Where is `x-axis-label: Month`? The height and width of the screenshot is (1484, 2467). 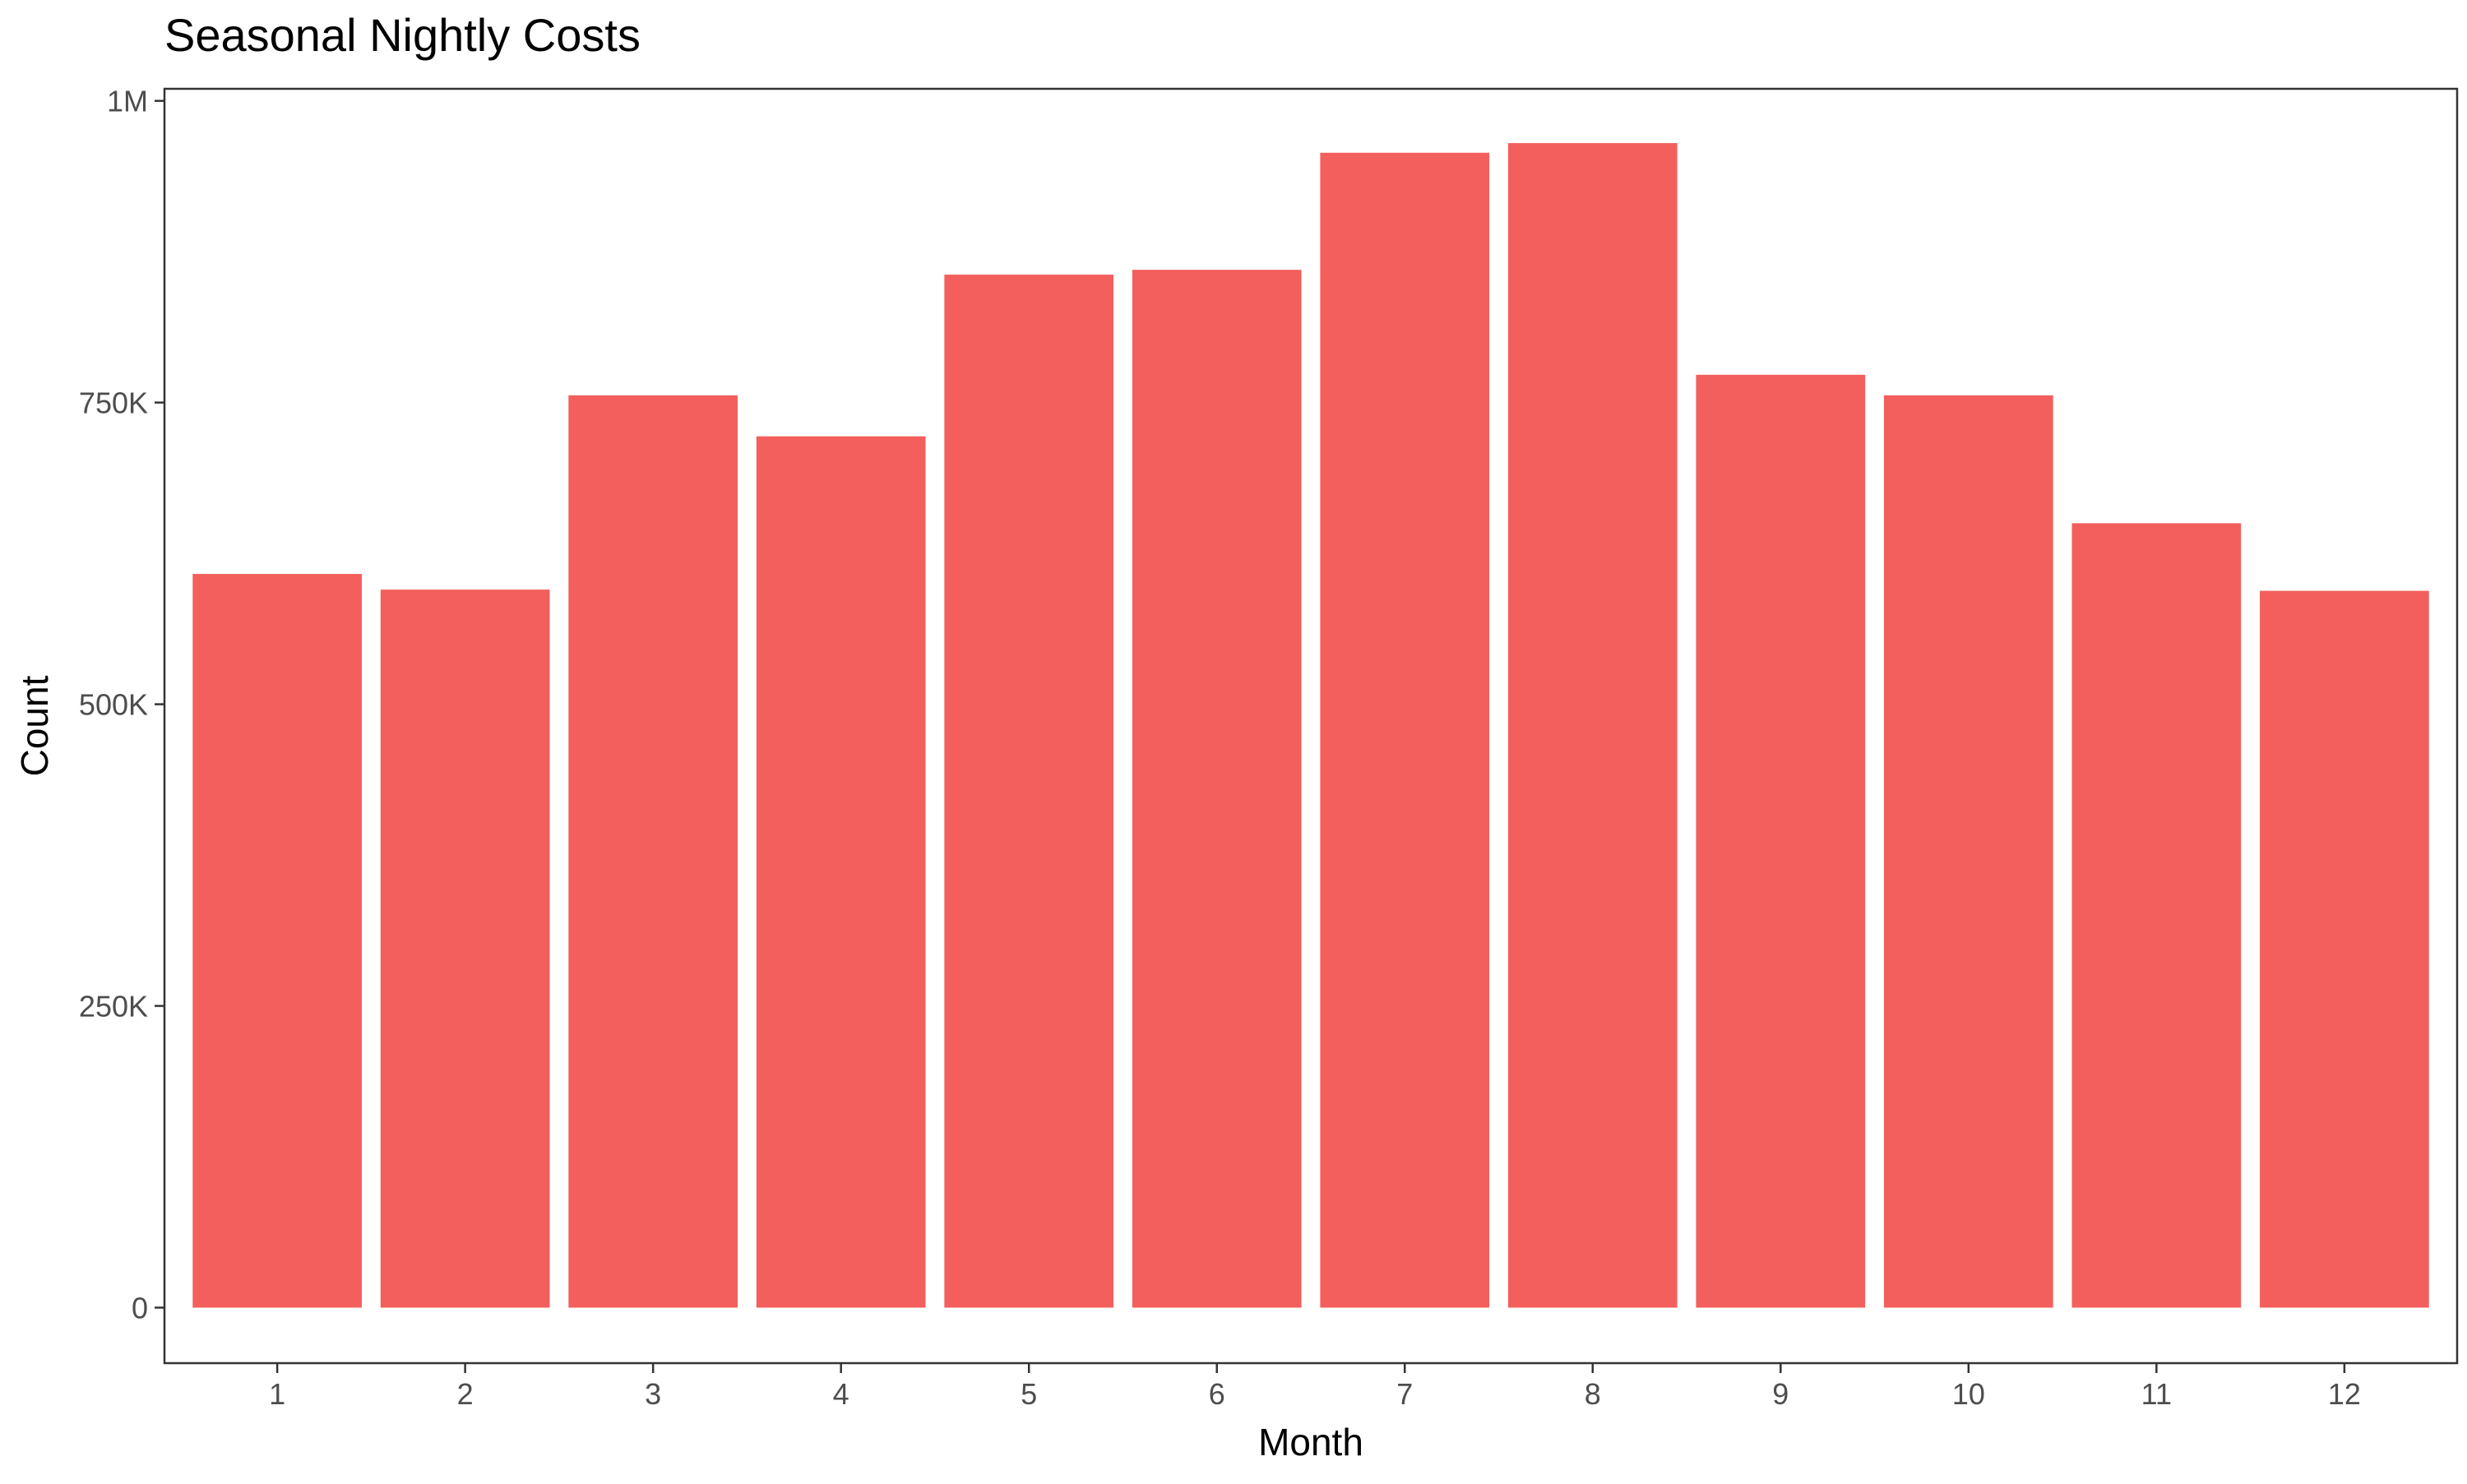 x-axis-label: Month is located at coordinates (1310, 1442).